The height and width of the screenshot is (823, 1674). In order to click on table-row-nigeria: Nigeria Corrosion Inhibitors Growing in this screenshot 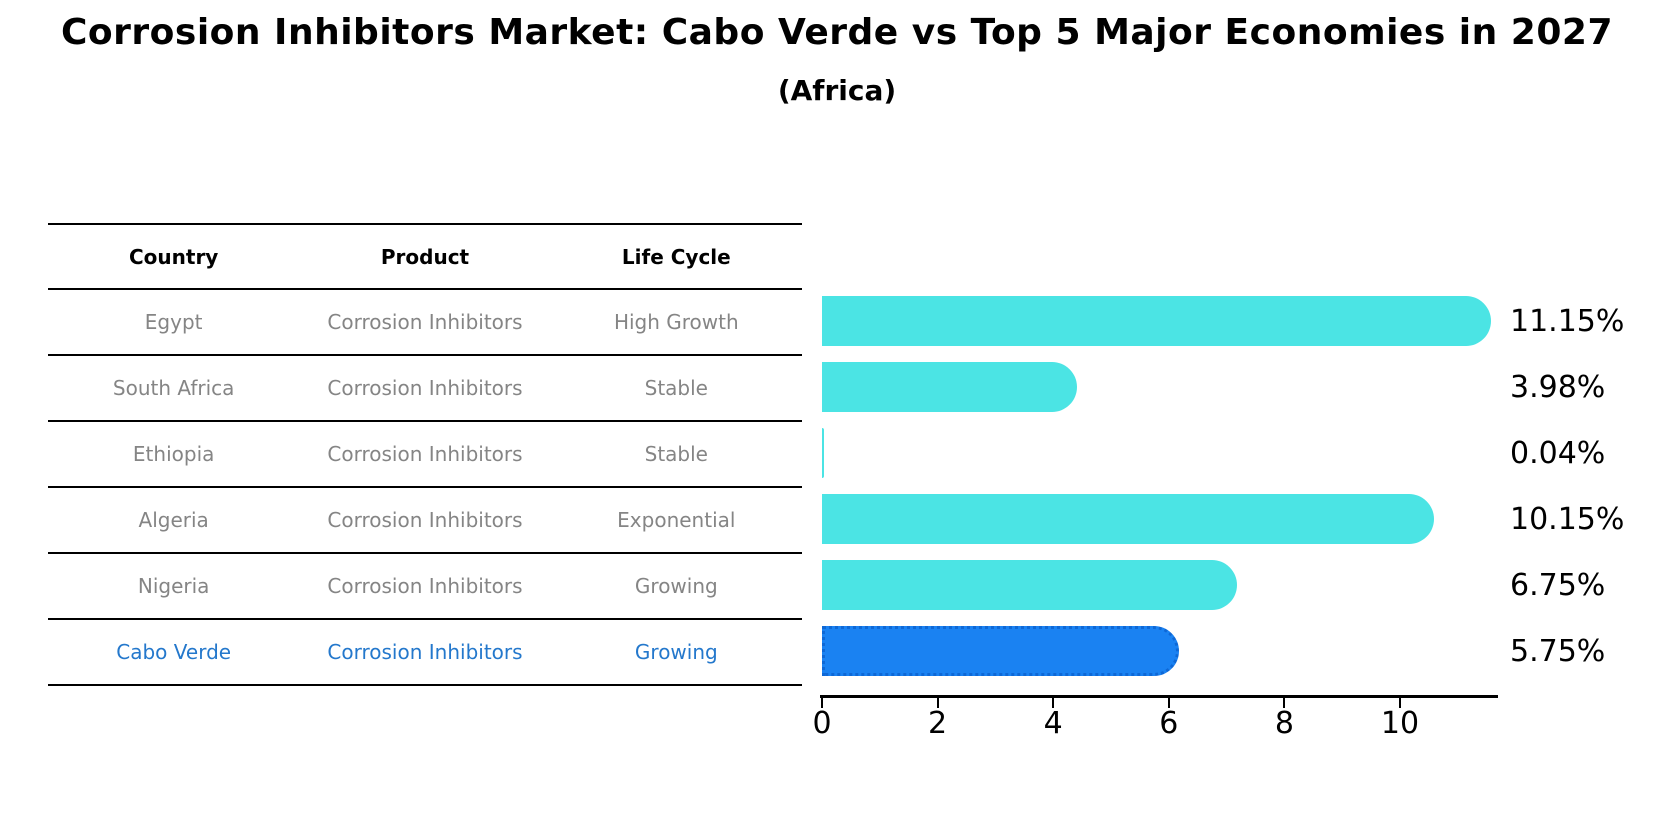, I will do `click(425, 587)`.